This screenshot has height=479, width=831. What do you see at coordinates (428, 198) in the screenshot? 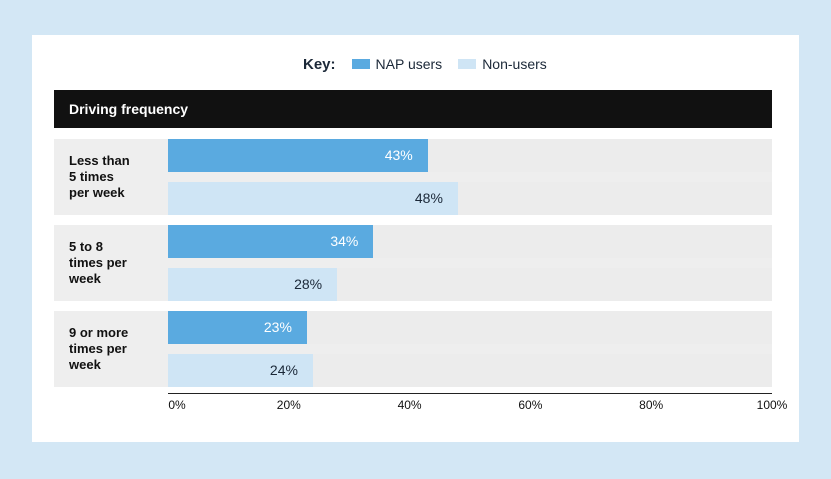
I see `bar-value-label: 48%` at bounding box center [428, 198].